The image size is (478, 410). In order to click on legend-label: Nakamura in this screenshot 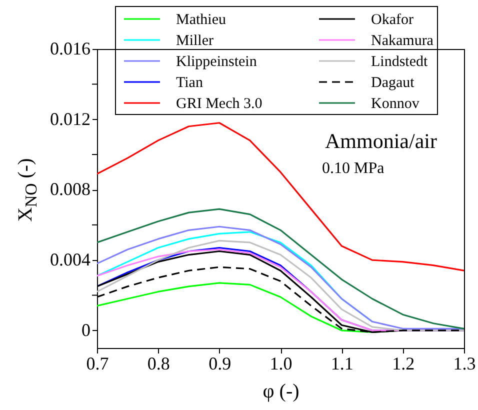, I will do `click(402, 41)`.